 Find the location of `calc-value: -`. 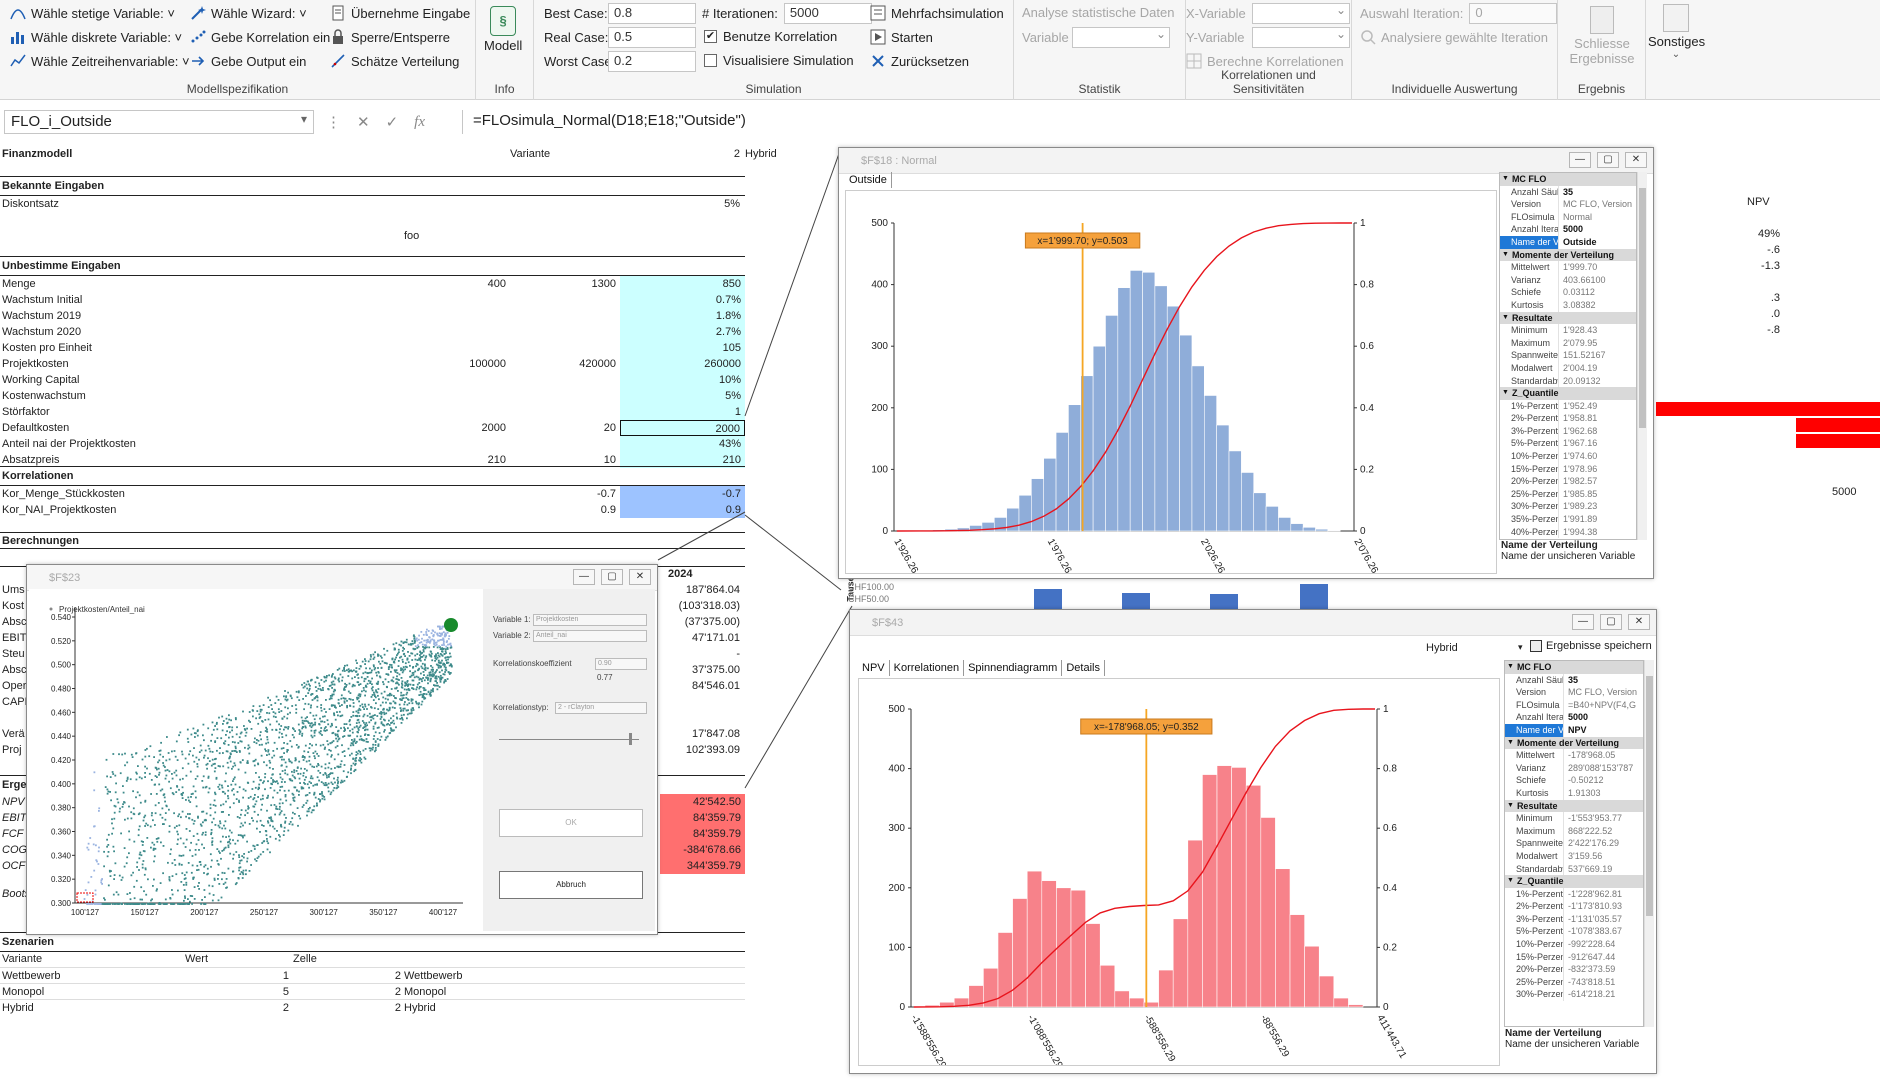

calc-value: - is located at coordinates (738, 654).